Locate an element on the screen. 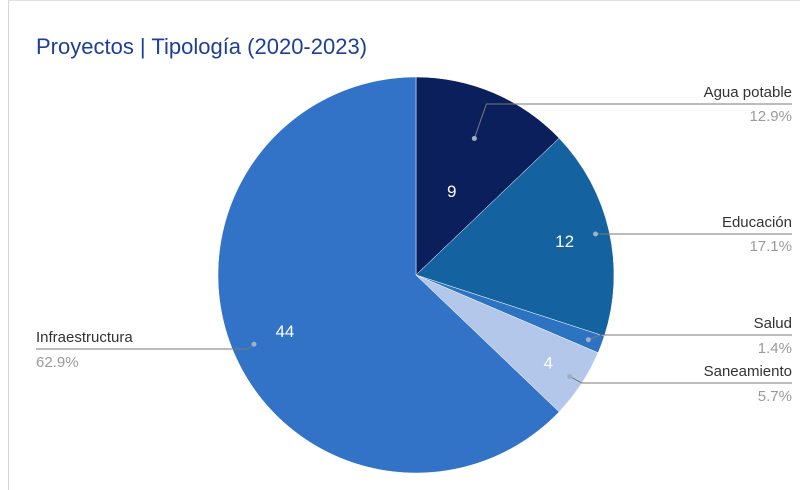  category-label-salud: Salud is located at coordinates (773, 323).